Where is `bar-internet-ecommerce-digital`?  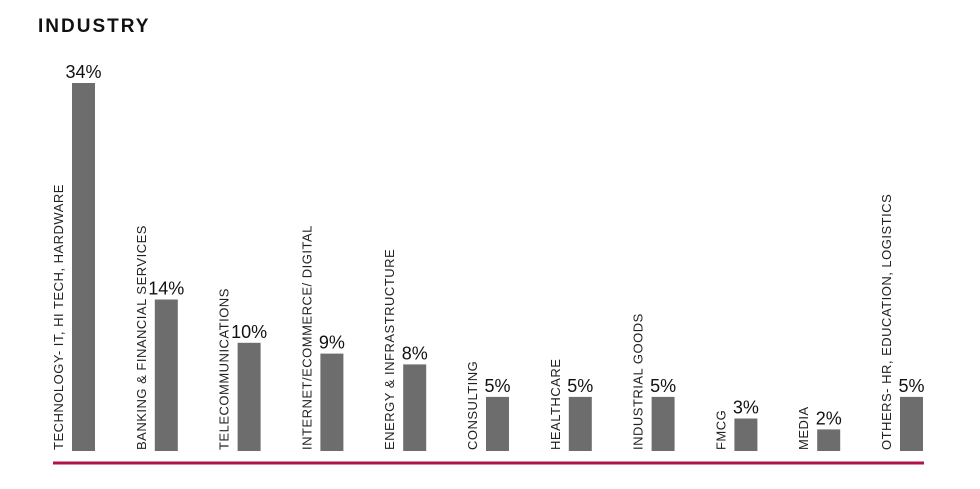
bar-internet-ecommerce-digital is located at coordinates (332, 402).